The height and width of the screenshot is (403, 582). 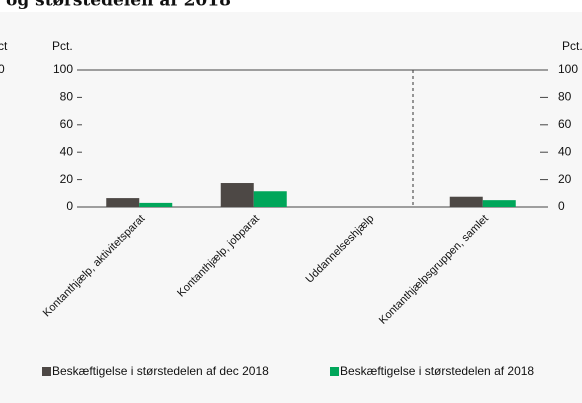 What do you see at coordinates (62, 46) in the screenshot?
I see `y-label: Pct.` at bounding box center [62, 46].